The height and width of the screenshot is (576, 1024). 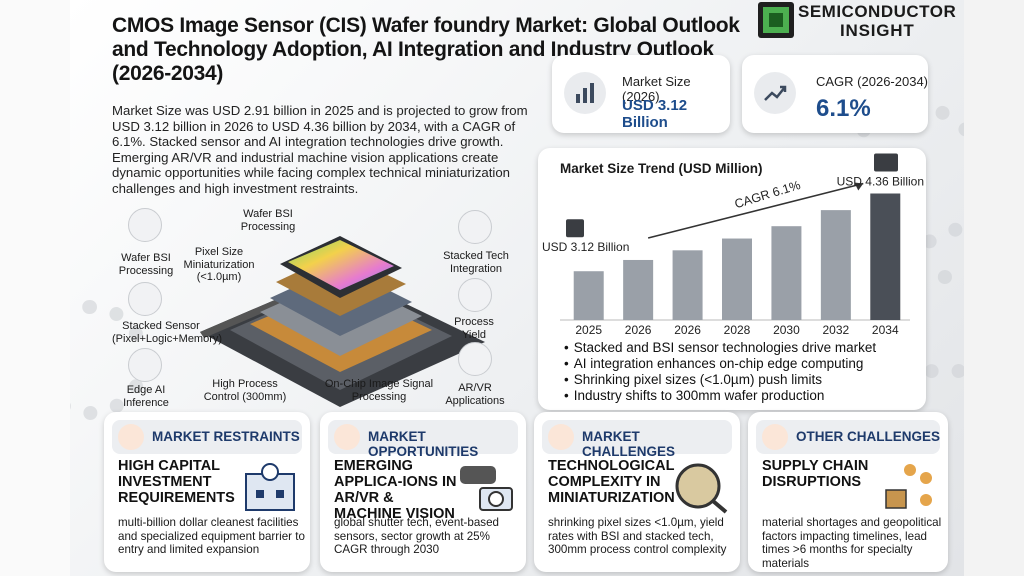 I want to click on x-tick-label: 2032, so click(x=836, y=330).